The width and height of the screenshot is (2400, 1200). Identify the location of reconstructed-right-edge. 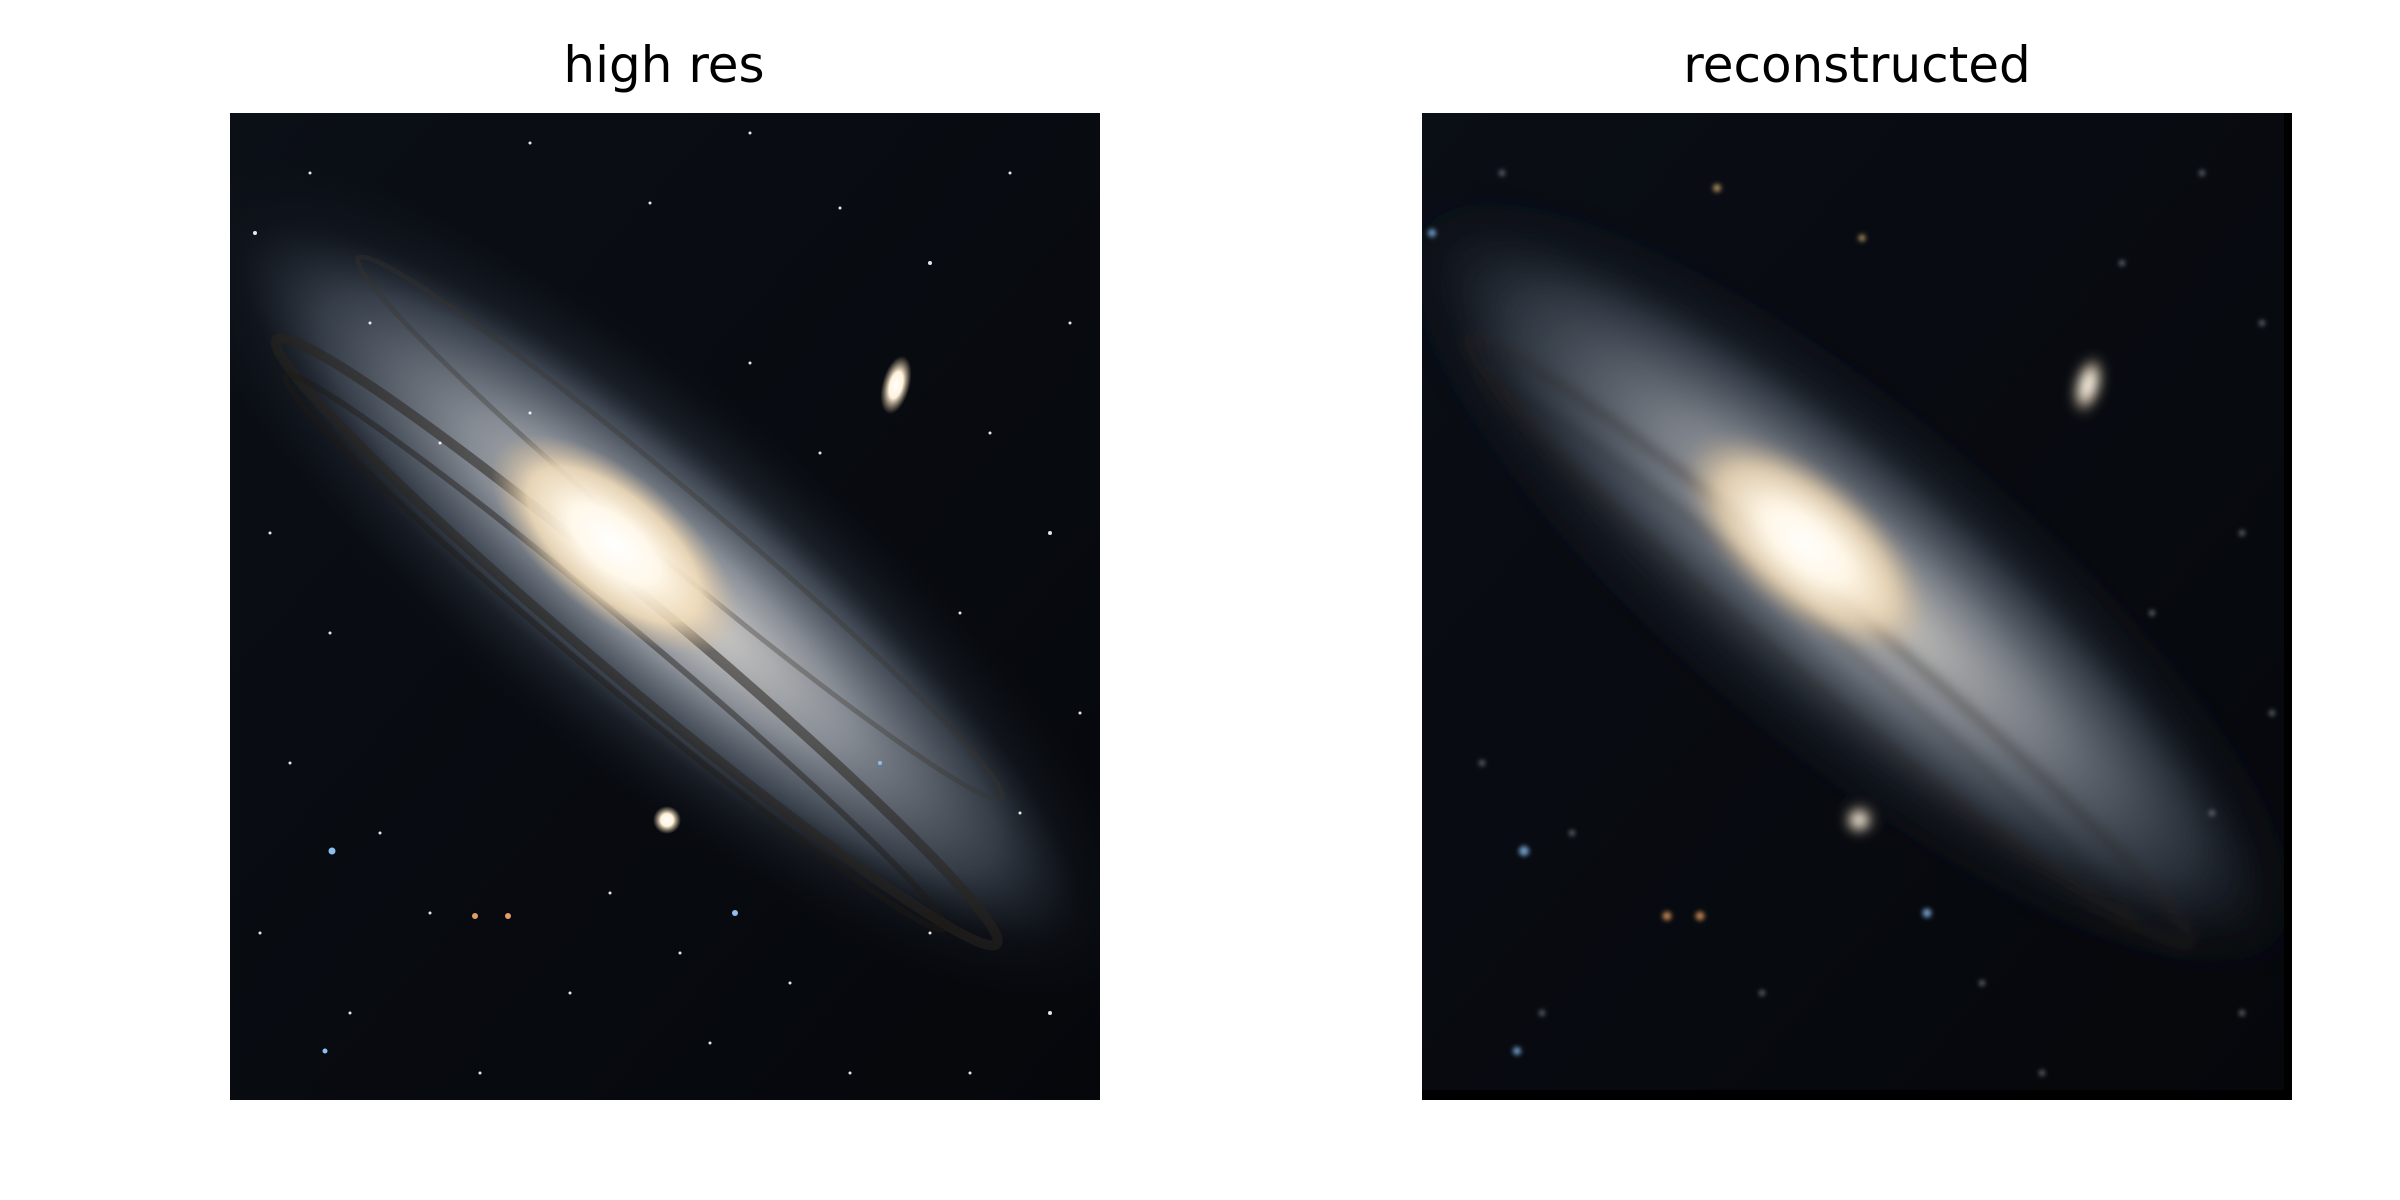
(2288, 606).